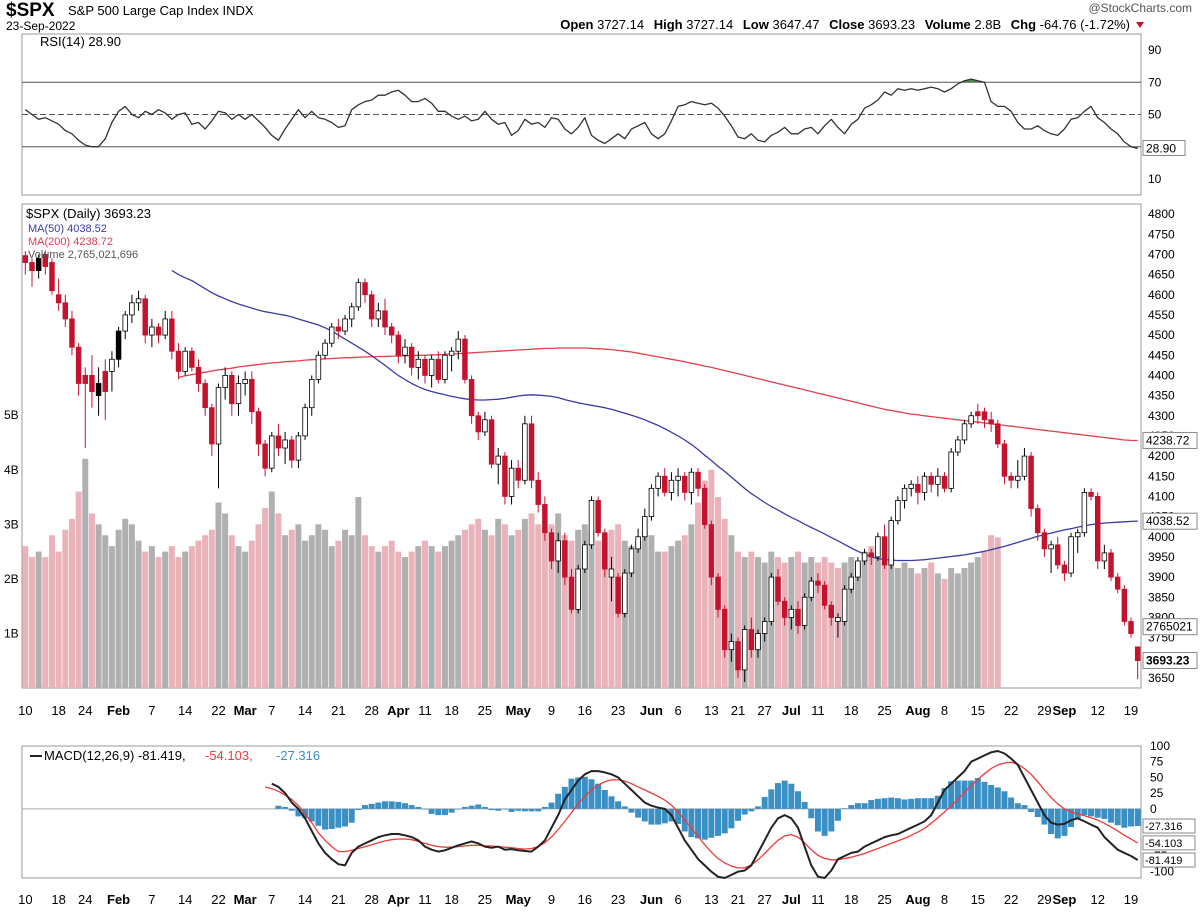  Describe the element at coordinates (151, 710) in the screenshot. I see `x-tick-label: 7` at that location.